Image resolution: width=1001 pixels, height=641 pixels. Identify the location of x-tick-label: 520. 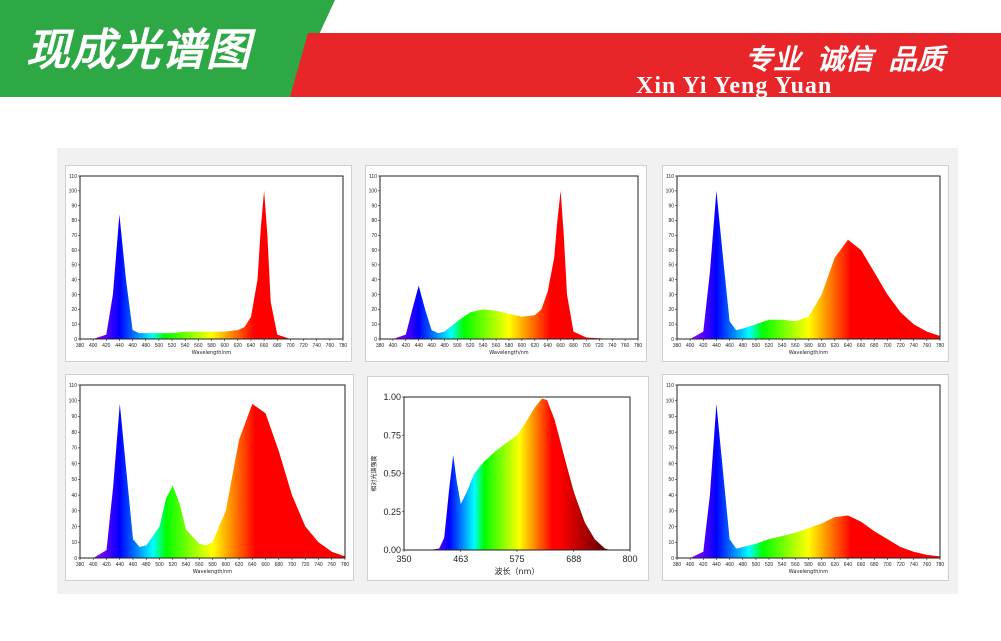
(769, 565).